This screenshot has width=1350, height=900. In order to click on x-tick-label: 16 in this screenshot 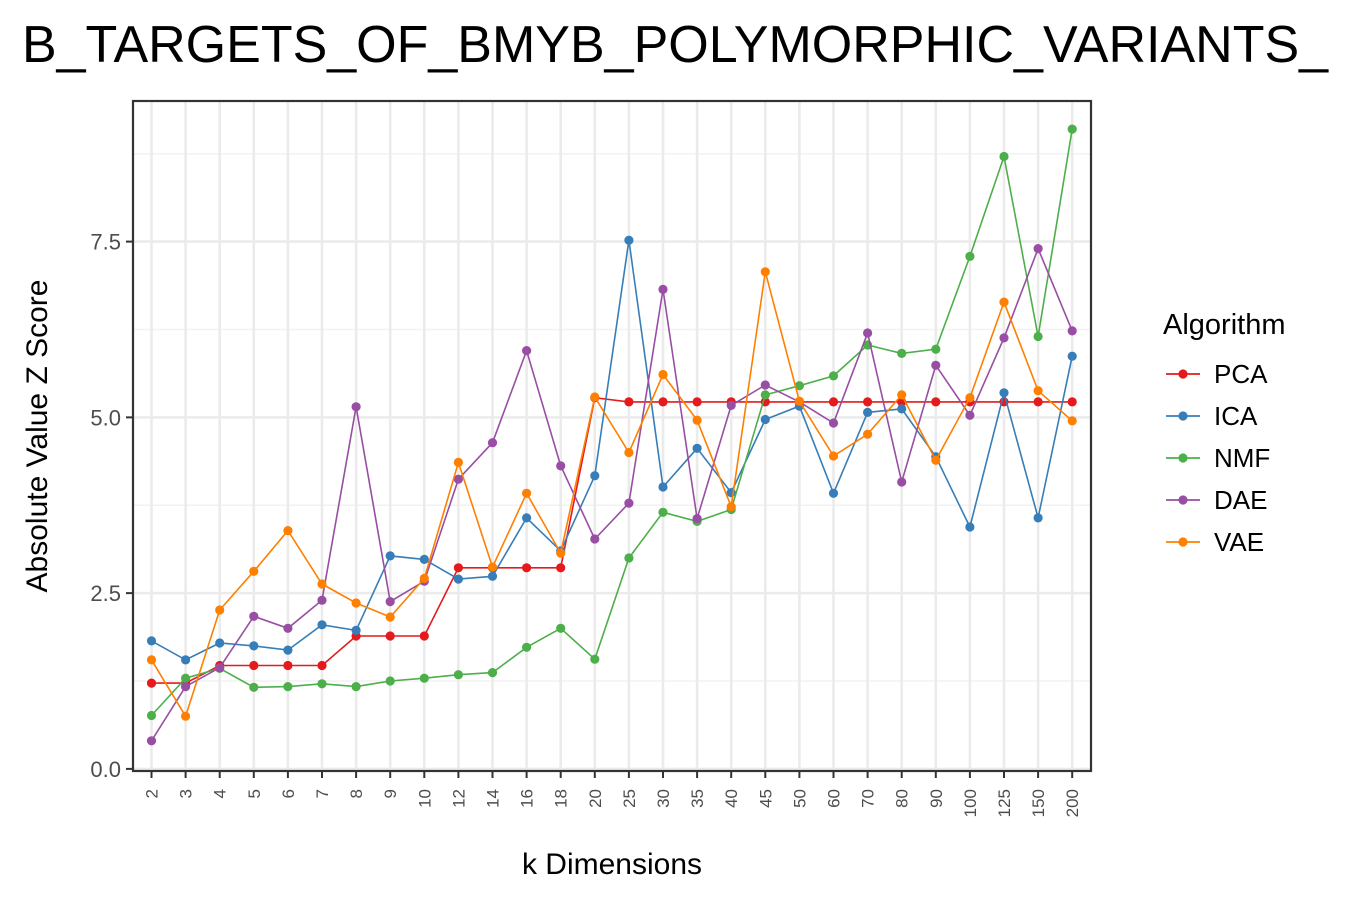, I will do `click(527, 798)`.